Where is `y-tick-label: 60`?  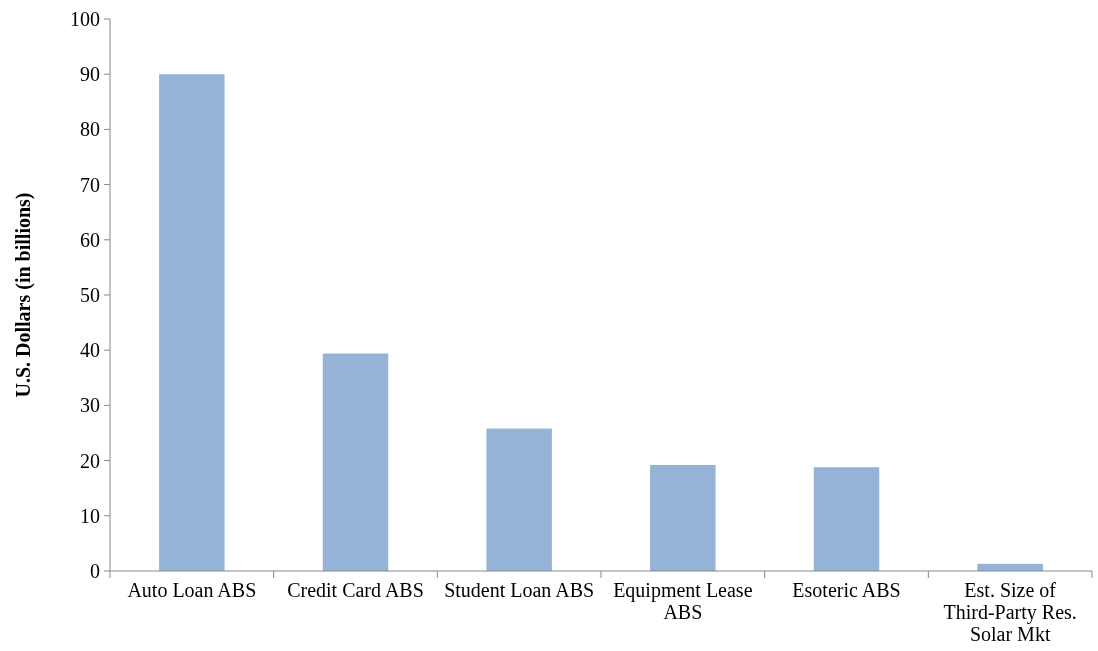
y-tick-label: 60 is located at coordinates (90, 239).